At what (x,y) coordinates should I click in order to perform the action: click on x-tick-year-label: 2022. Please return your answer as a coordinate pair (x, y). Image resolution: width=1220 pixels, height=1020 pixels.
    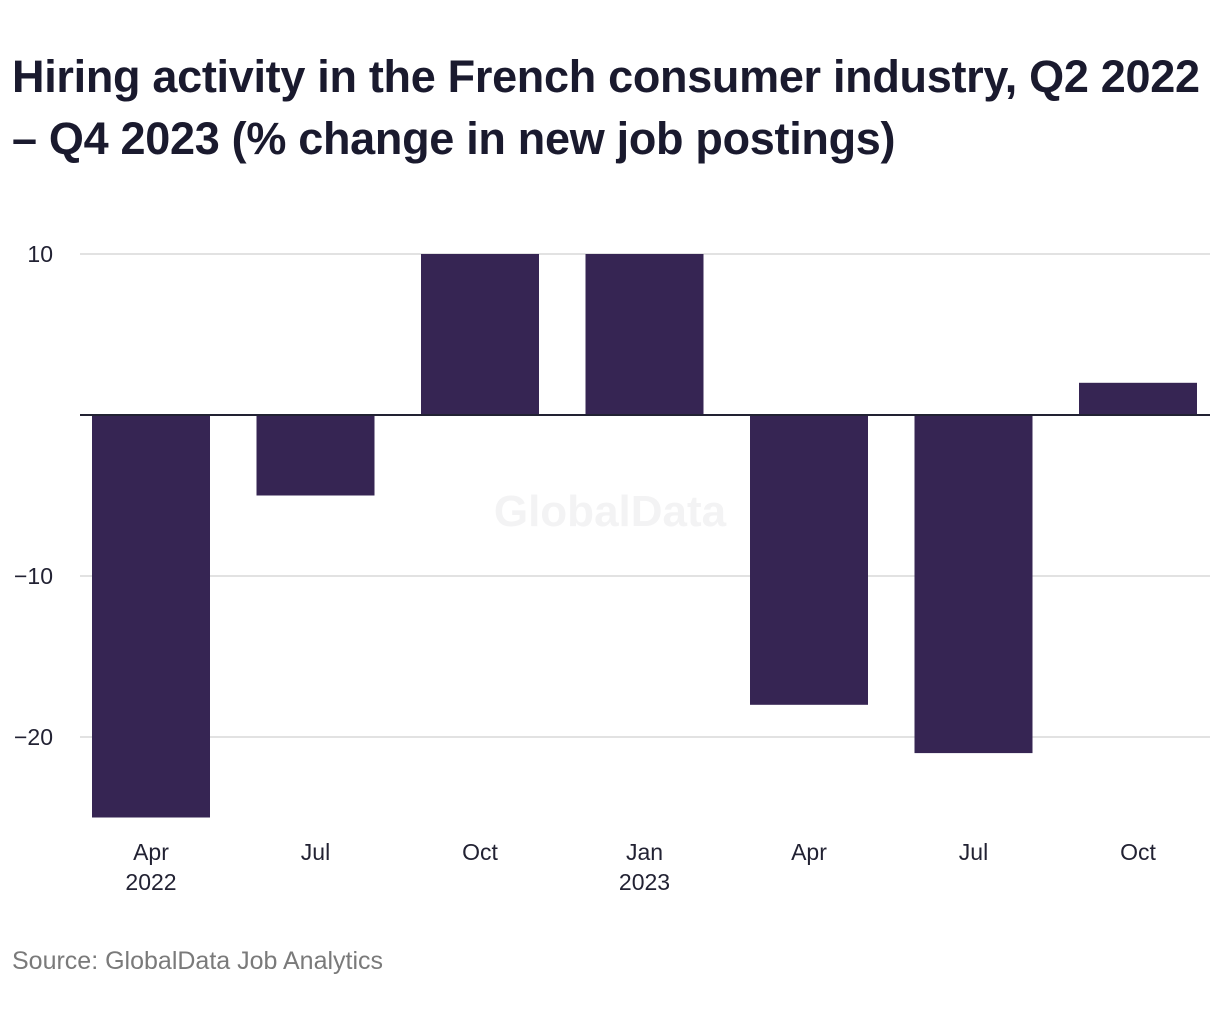
    Looking at the image, I should click on (150, 882).